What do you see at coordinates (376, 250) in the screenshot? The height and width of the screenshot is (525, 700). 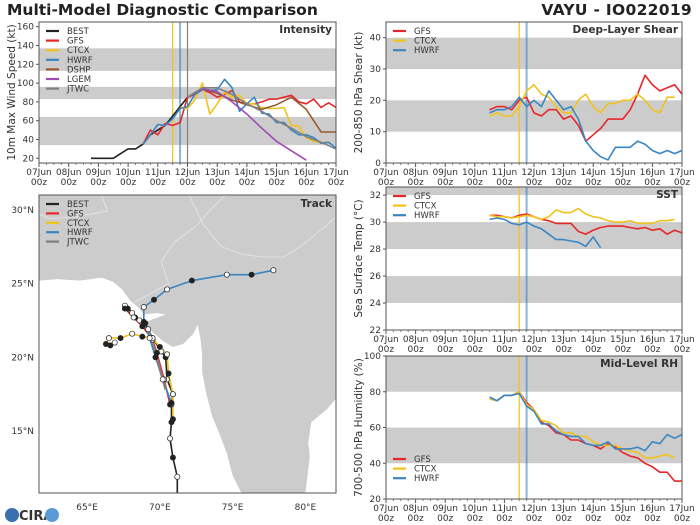 I see `y-tick-label: 28` at bounding box center [376, 250].